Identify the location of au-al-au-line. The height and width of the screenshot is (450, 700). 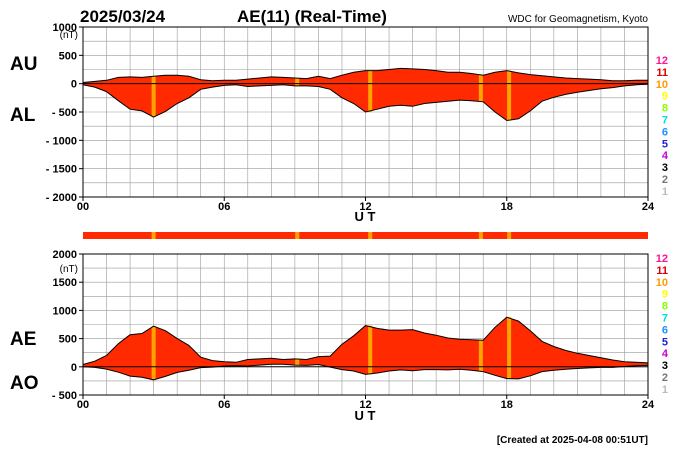
(365, 75).